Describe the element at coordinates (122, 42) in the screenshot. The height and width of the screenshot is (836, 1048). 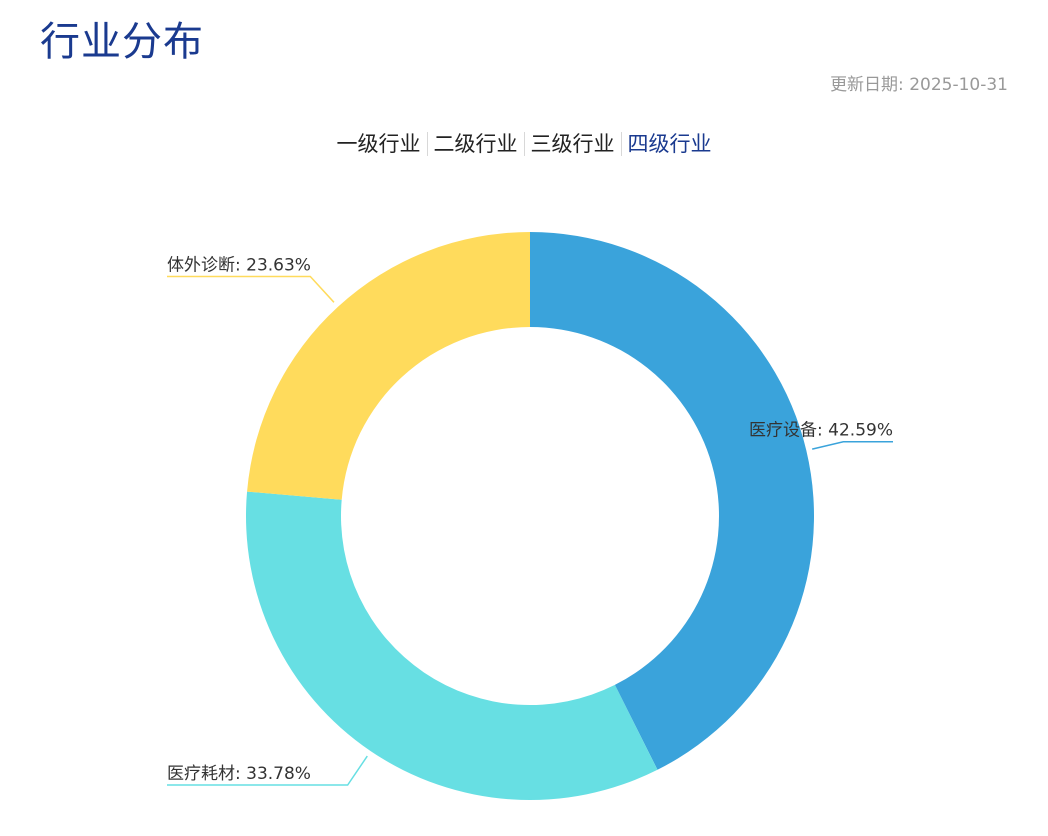
I see `page-title: 行业分布` at that location.